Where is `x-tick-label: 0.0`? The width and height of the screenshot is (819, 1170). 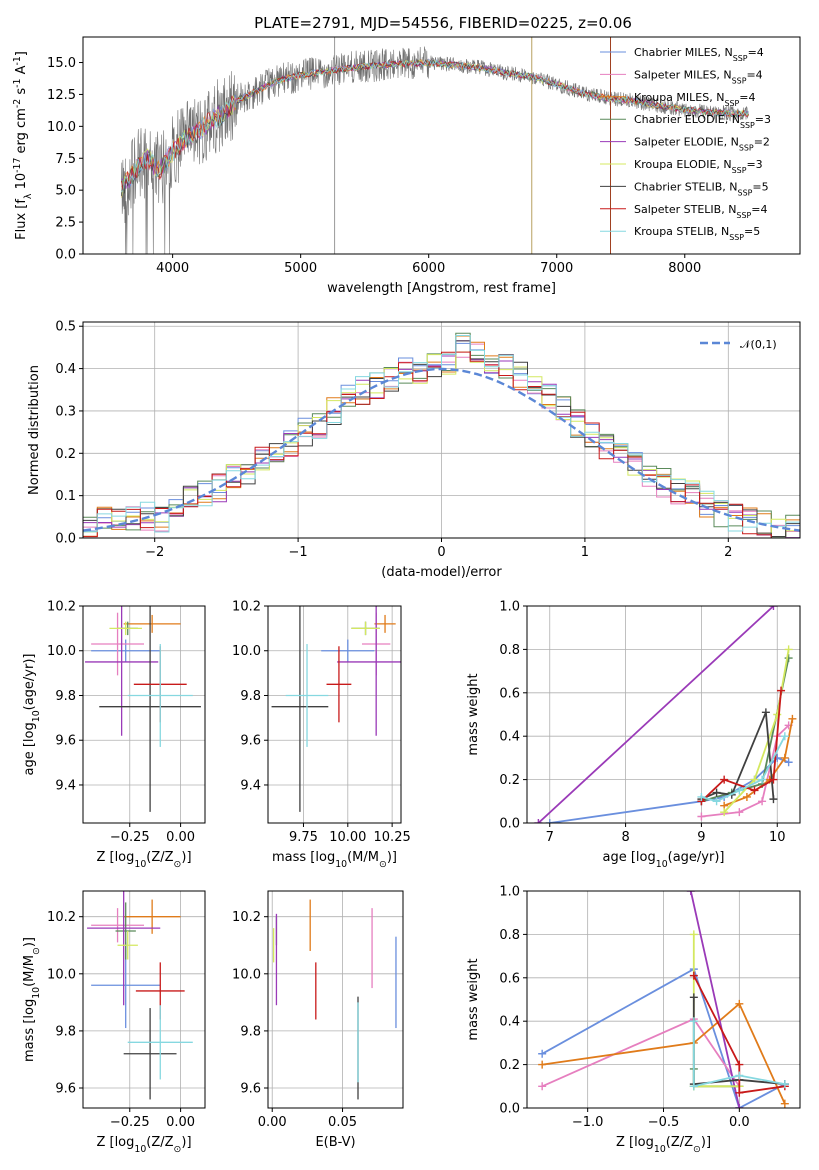
x-tick-label: 0.0 is located at coordinates (739, 1122).